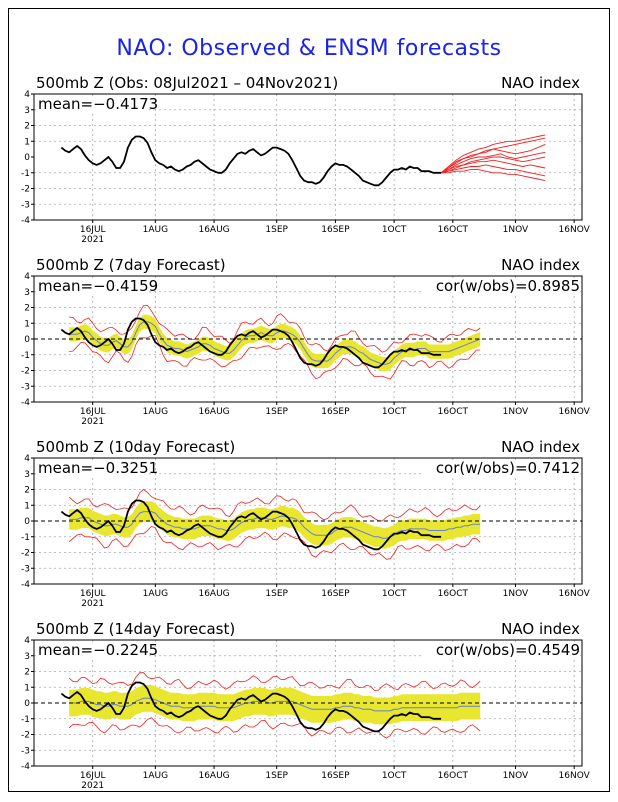  What do you see at coordinates (135, 447) in the screenshot?
I see `panel-title: 500mb Z (10day Forecast)` at bounding box center [135, 447].